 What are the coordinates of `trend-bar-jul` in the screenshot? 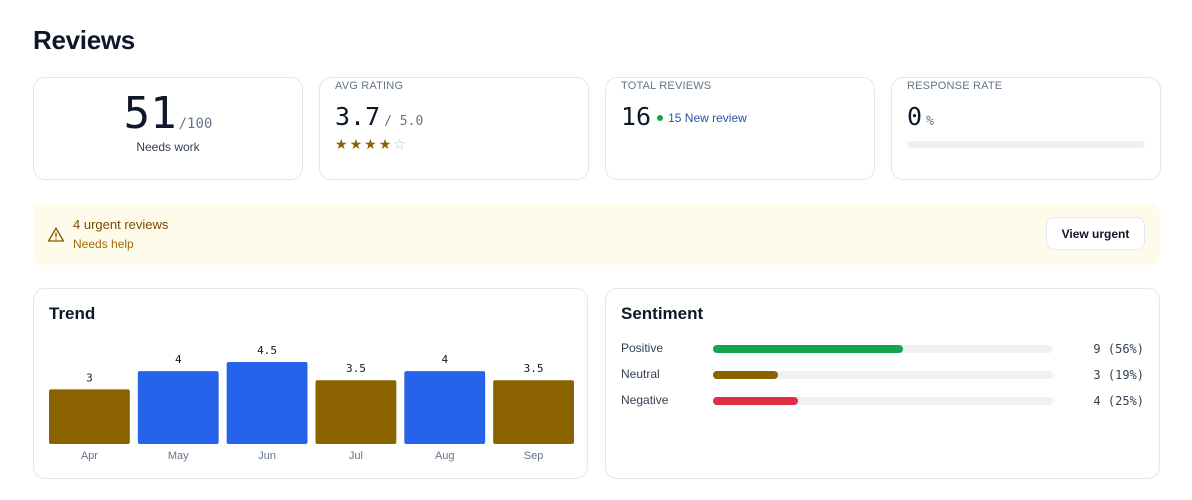 It's located at (356, 412).